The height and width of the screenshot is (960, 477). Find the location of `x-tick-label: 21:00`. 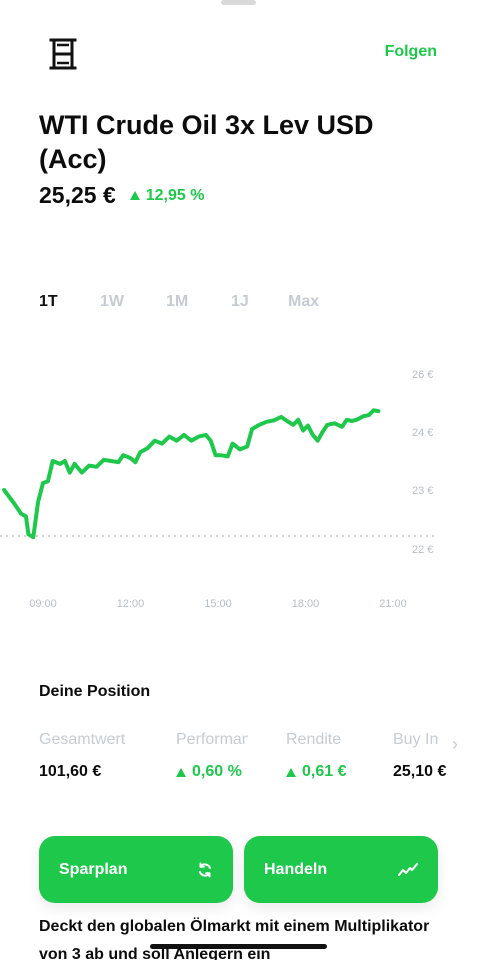

x-tick-label: 21:00 is located at coordinates (393, 604).